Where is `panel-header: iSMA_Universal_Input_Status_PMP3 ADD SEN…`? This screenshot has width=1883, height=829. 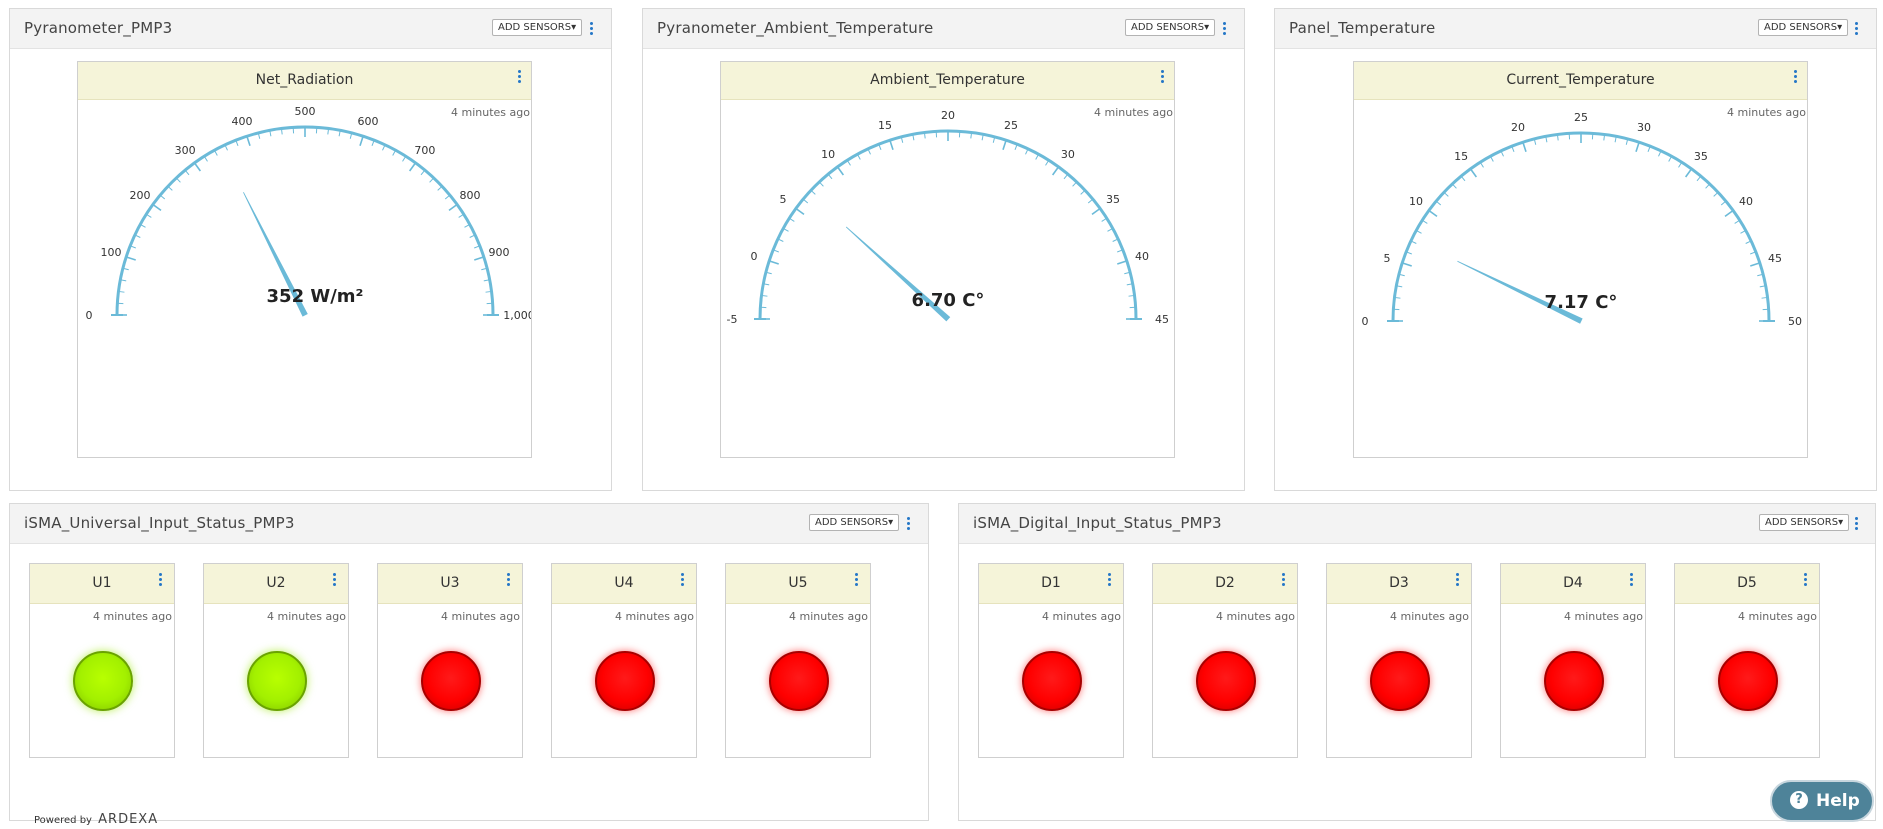
panel-header: iSMA_Universal_Input_Status_PMP3 ADD SEN… is located at coordinates (469, 524).